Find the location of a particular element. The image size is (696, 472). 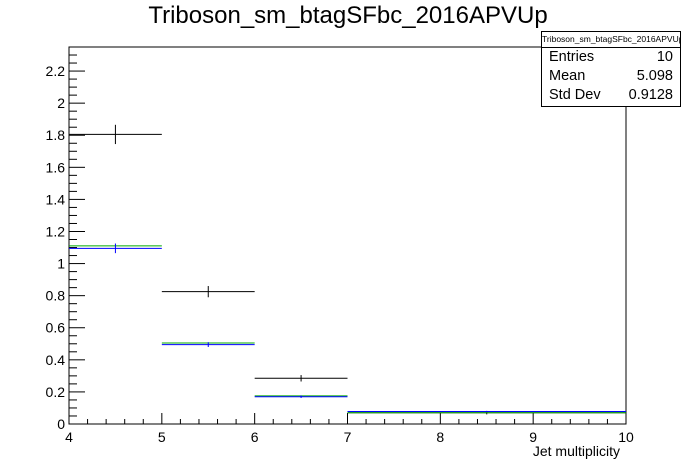

stats-mean-label: Mean is located at coordinates (567, 76).